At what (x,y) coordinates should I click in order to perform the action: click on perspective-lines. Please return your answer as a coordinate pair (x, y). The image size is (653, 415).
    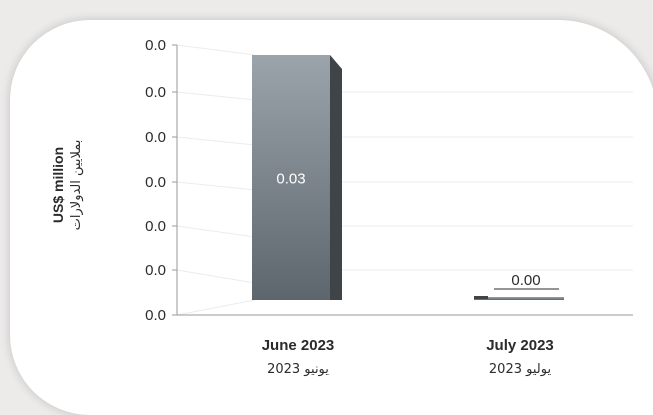
    Looking at the image, I should click on (216, 180).